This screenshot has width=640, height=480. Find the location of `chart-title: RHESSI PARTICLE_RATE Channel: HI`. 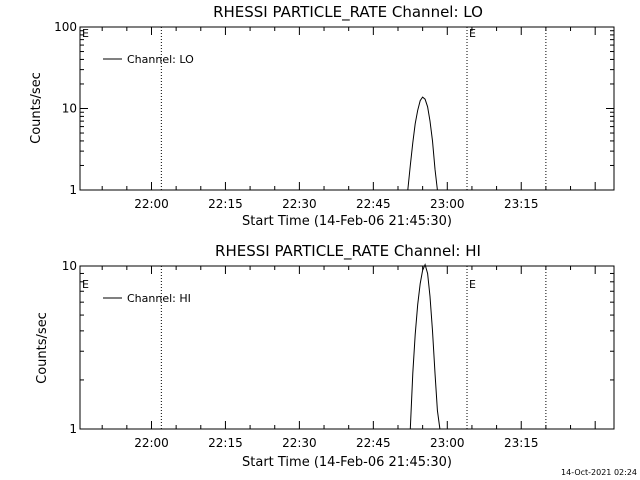

chart-title: RHESSI PARTICLE_RATE Channel: HI is located at coordinates (348, 251).